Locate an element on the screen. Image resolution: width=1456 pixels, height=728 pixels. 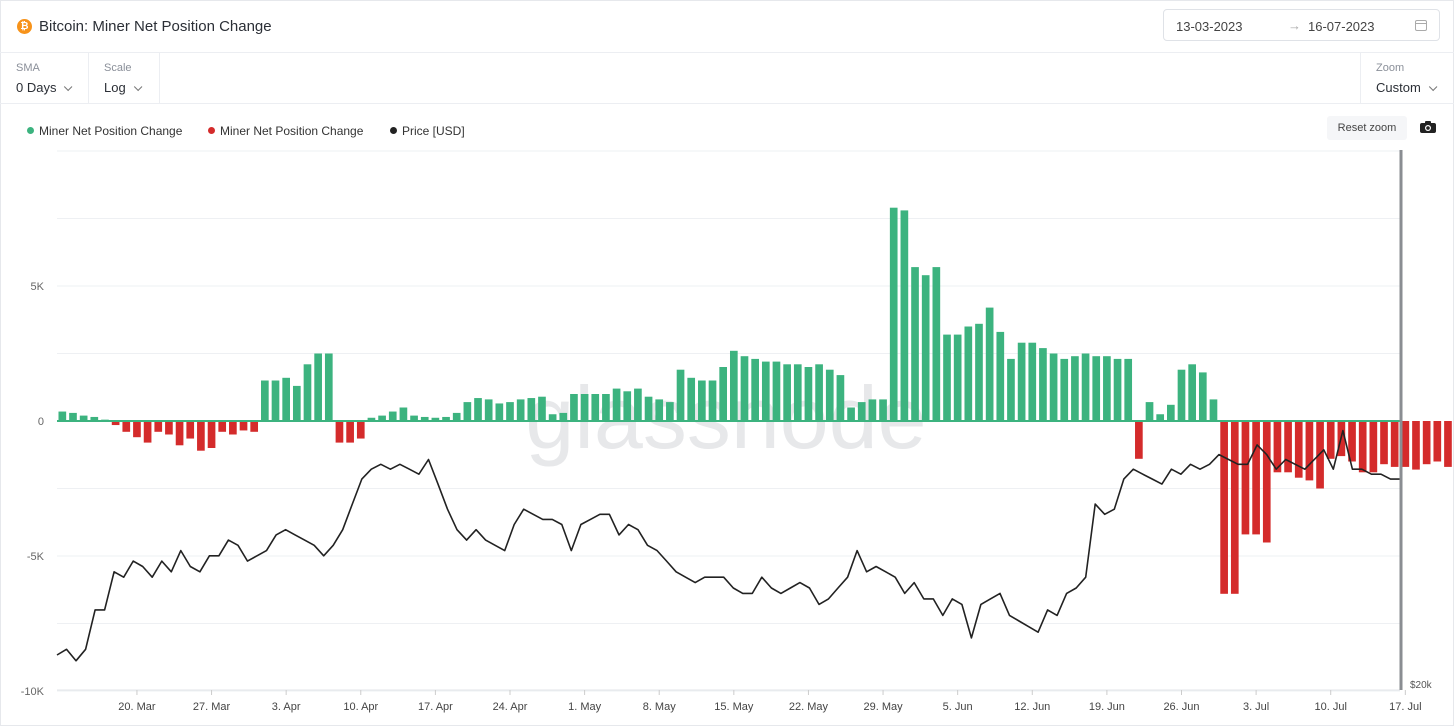
legend-item-negative: Miner Net Position Change is located at coordinates (285, 131).